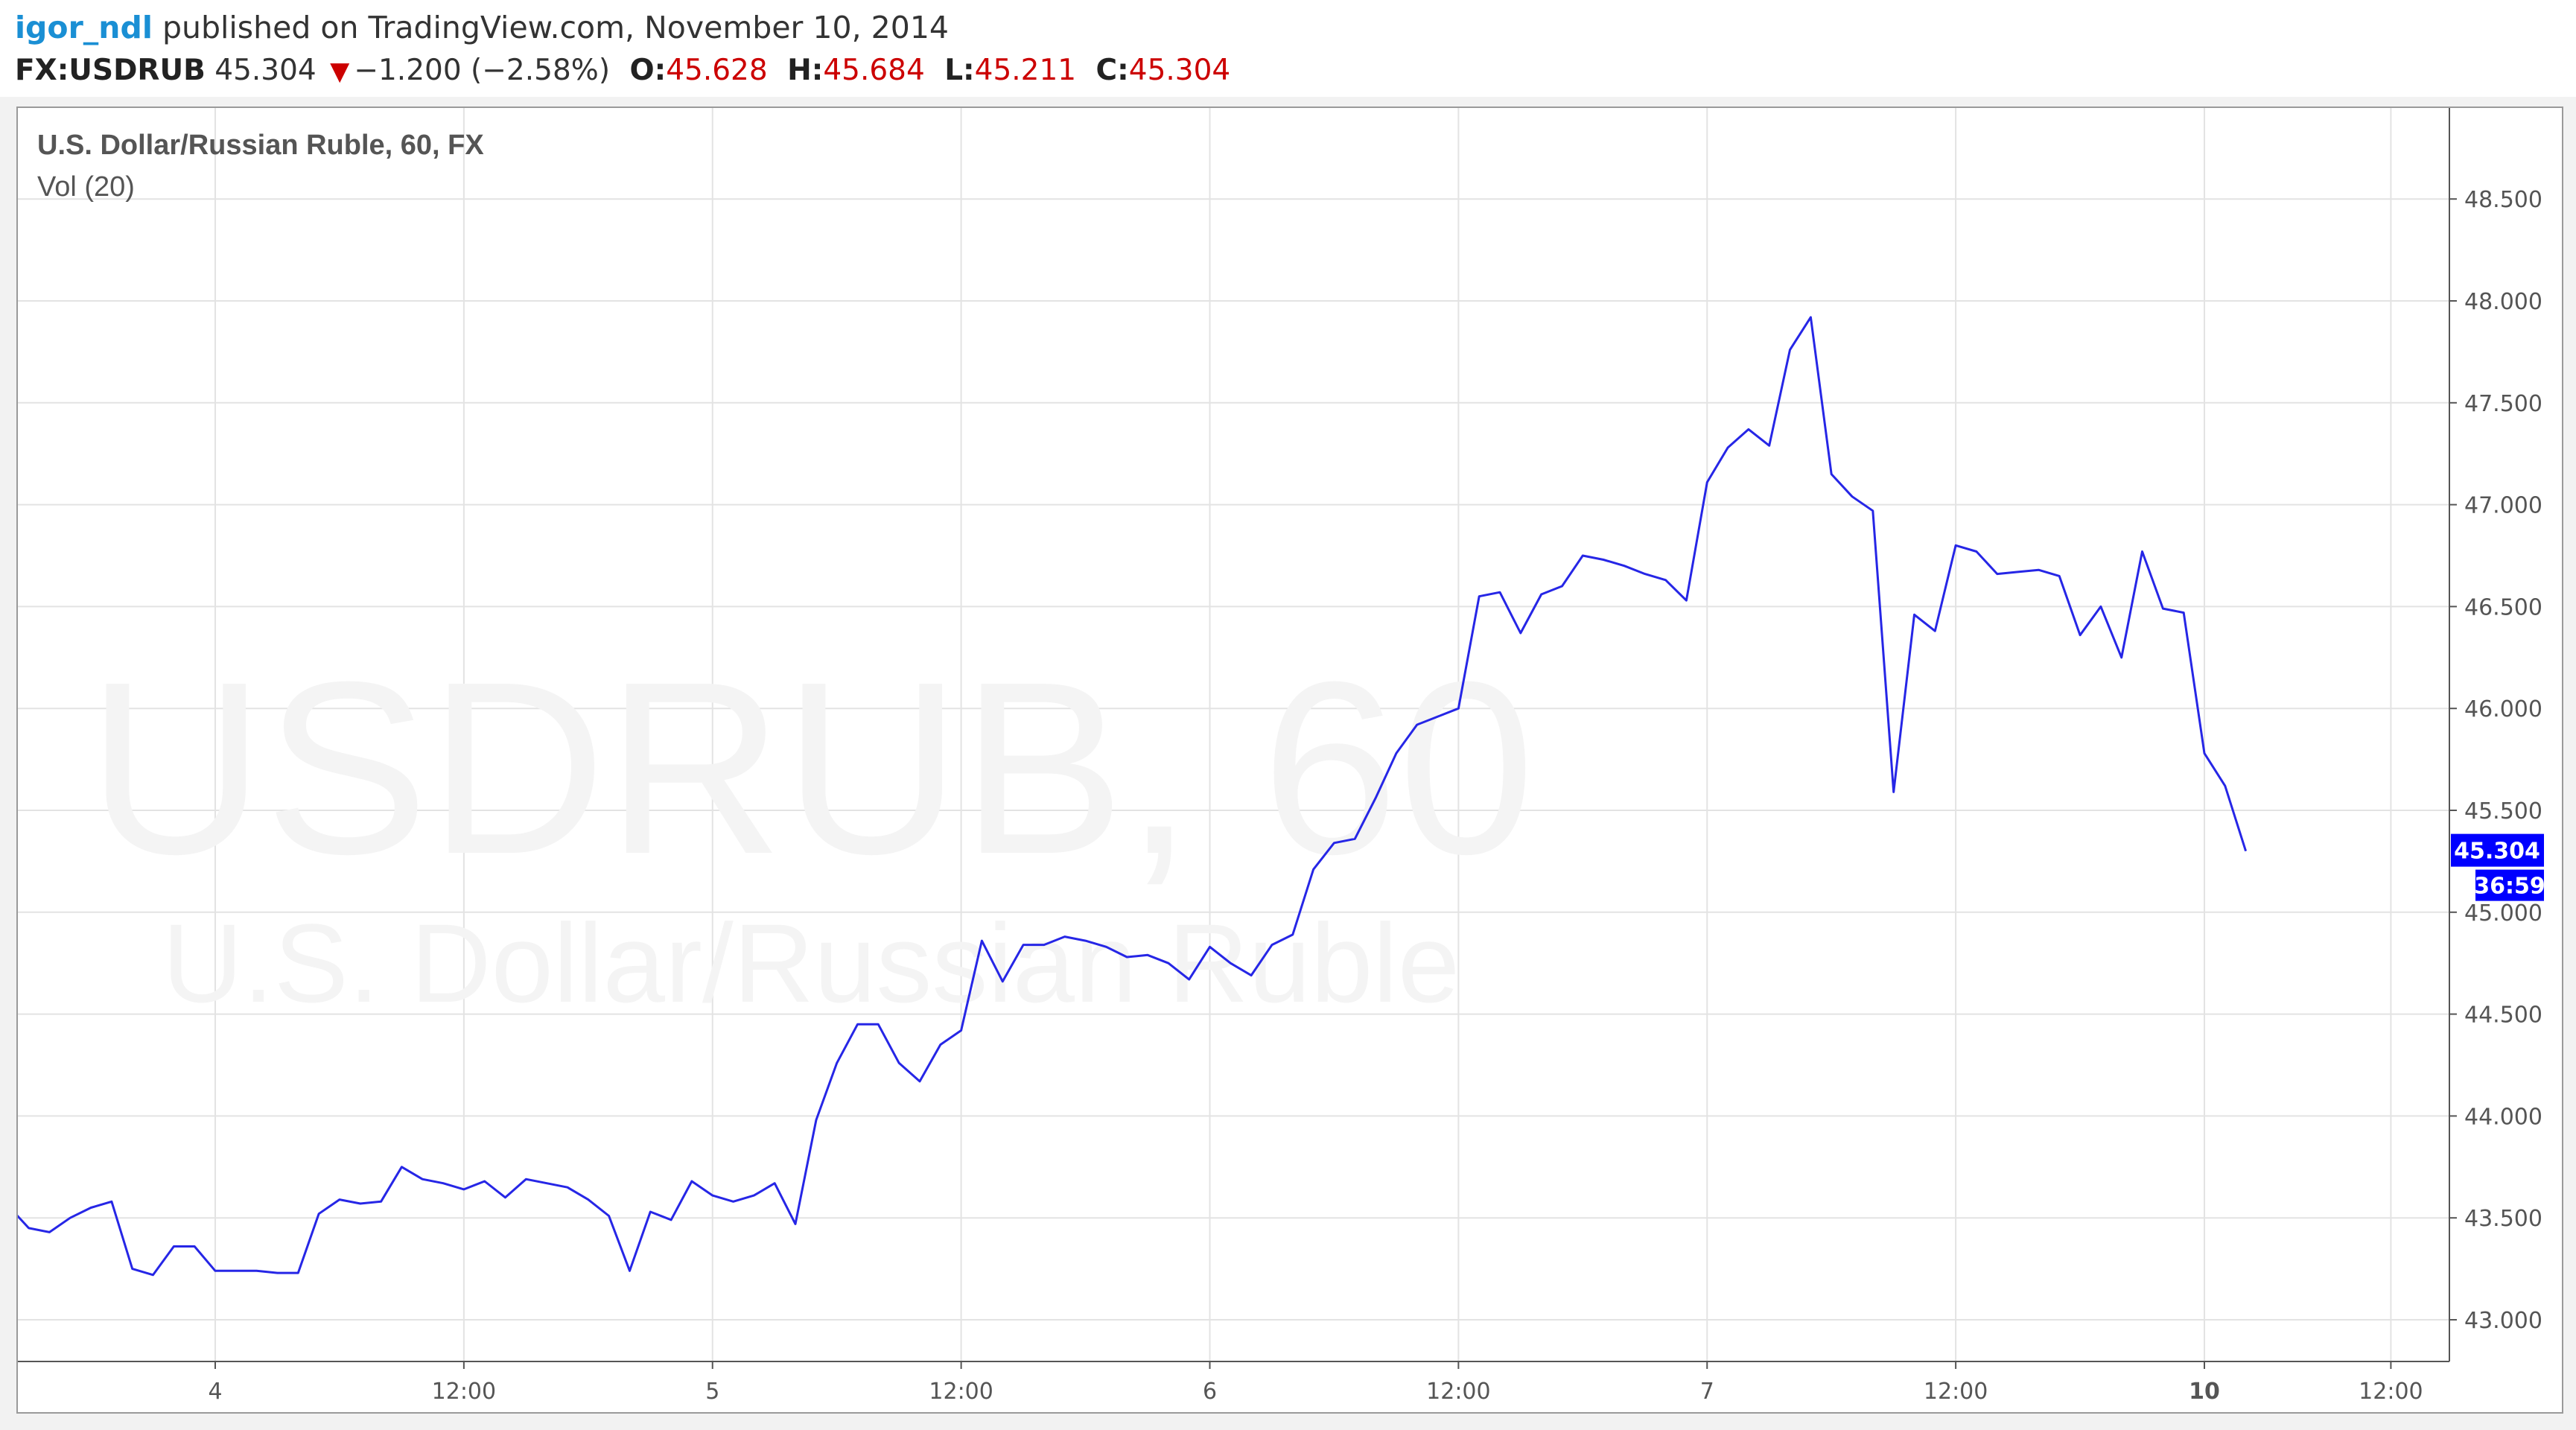  I want to click on open-label: O:, so click(648, 70).